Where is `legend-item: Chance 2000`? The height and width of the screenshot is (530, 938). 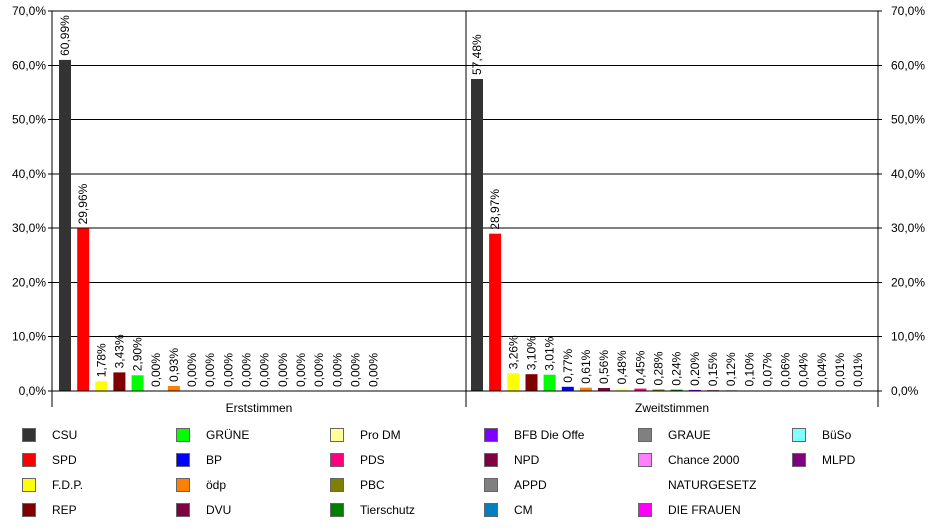 legend-item: Chance 2000 is located at coordinates (688, 460).